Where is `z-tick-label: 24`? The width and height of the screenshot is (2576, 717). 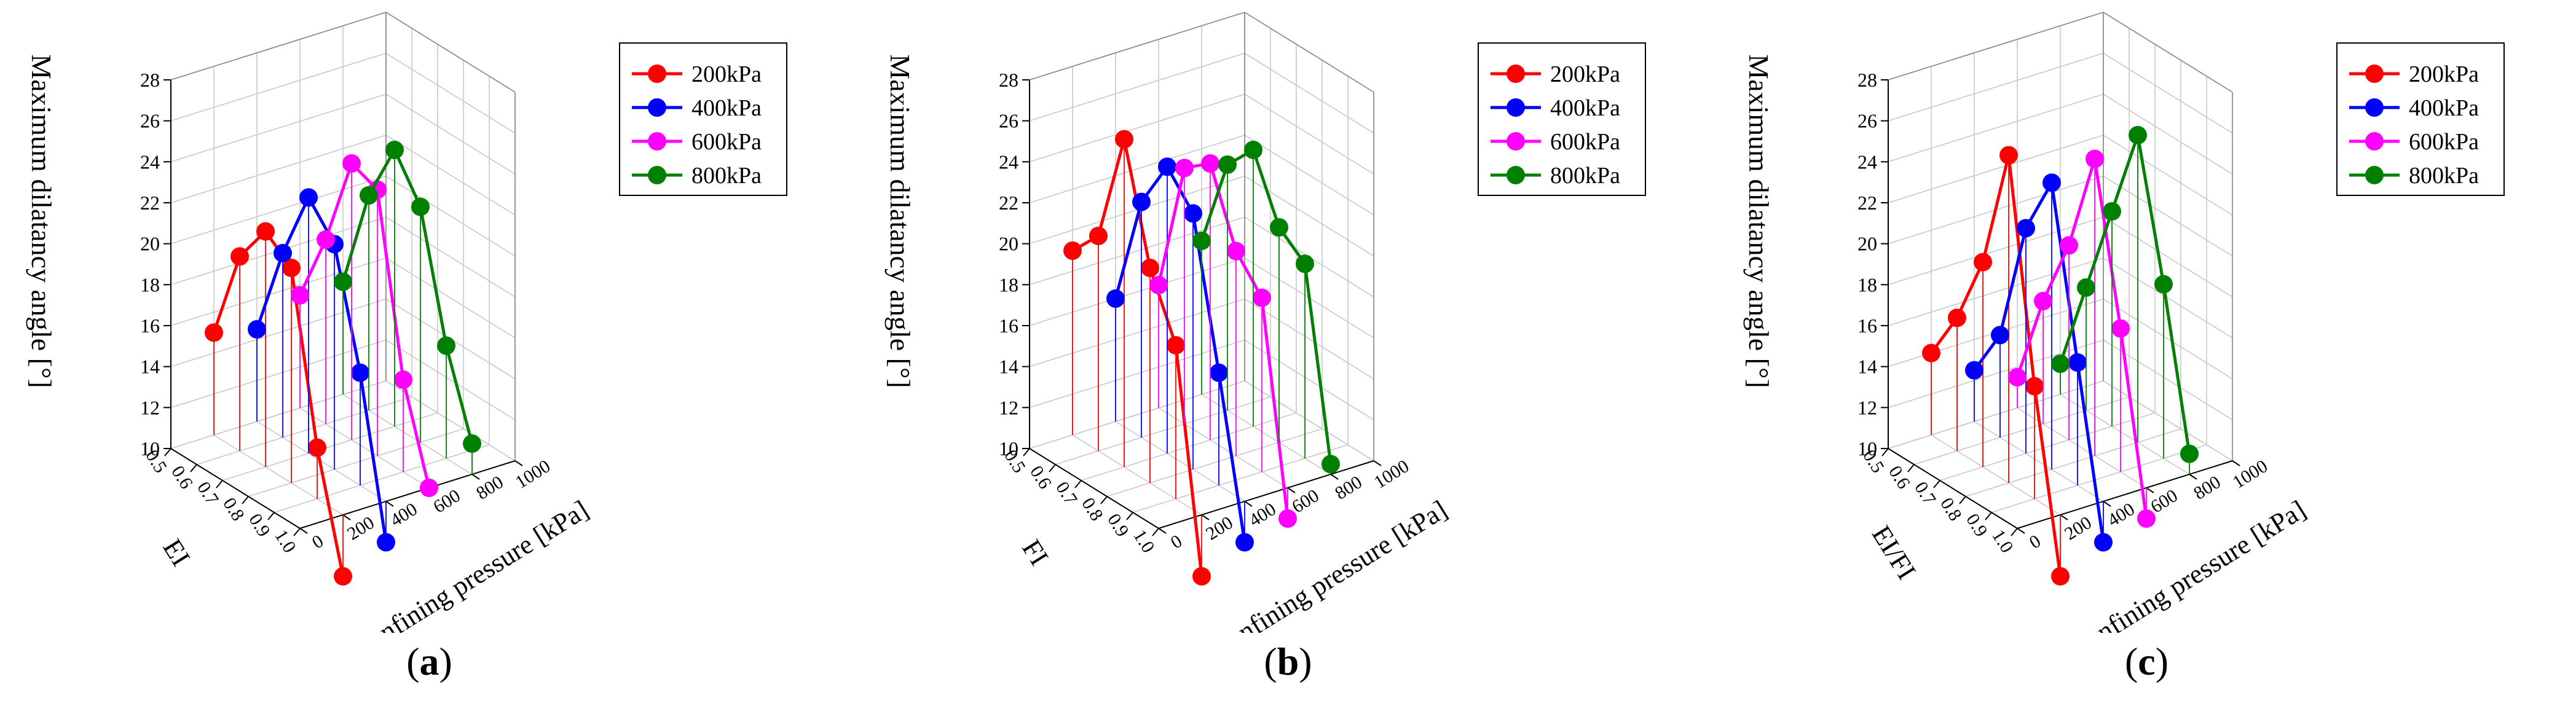
z-tick-label: 24 is located at coordinates (150, 162).